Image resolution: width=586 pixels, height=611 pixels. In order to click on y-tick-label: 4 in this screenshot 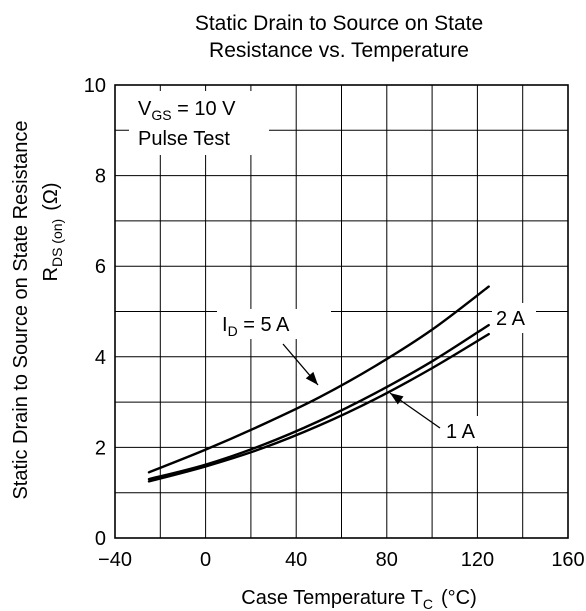, I will do `click(100, 358)`.